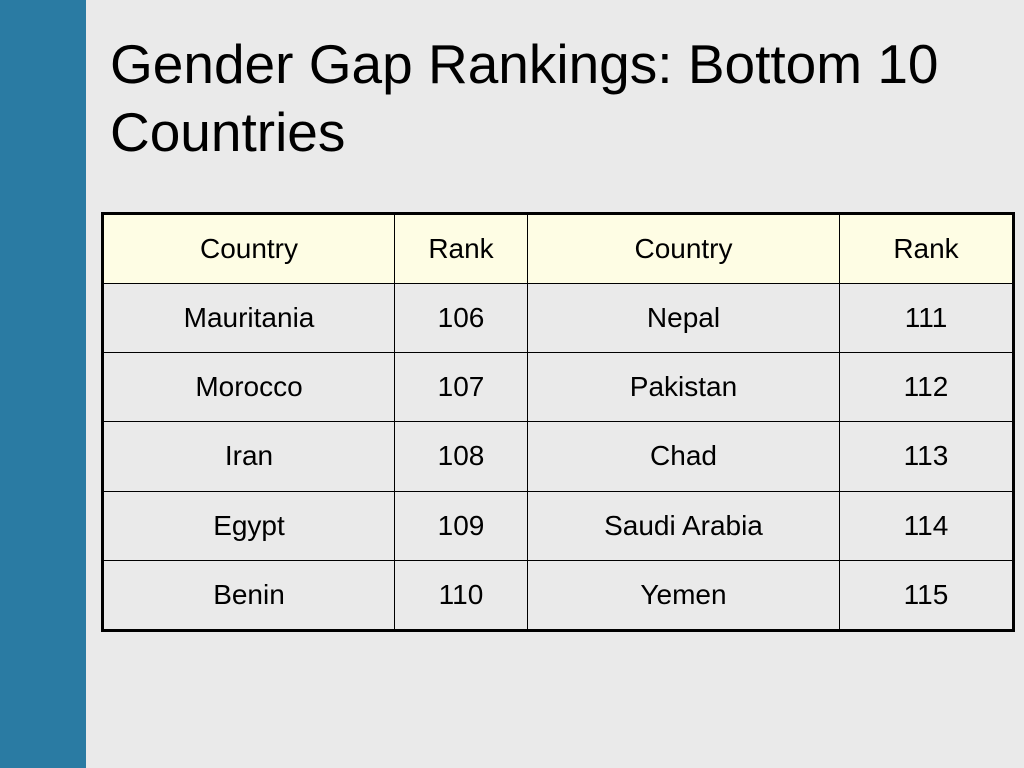 Image resolution: width=1024 pixels, height=768 pixels. I want to click on sidebar-accent-bar, so click(43, 384).